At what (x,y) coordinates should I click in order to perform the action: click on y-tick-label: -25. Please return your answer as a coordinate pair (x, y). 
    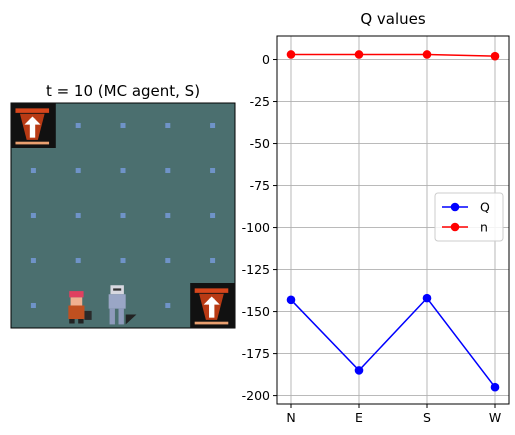
    Looking at the image, I should click on (260, 101).